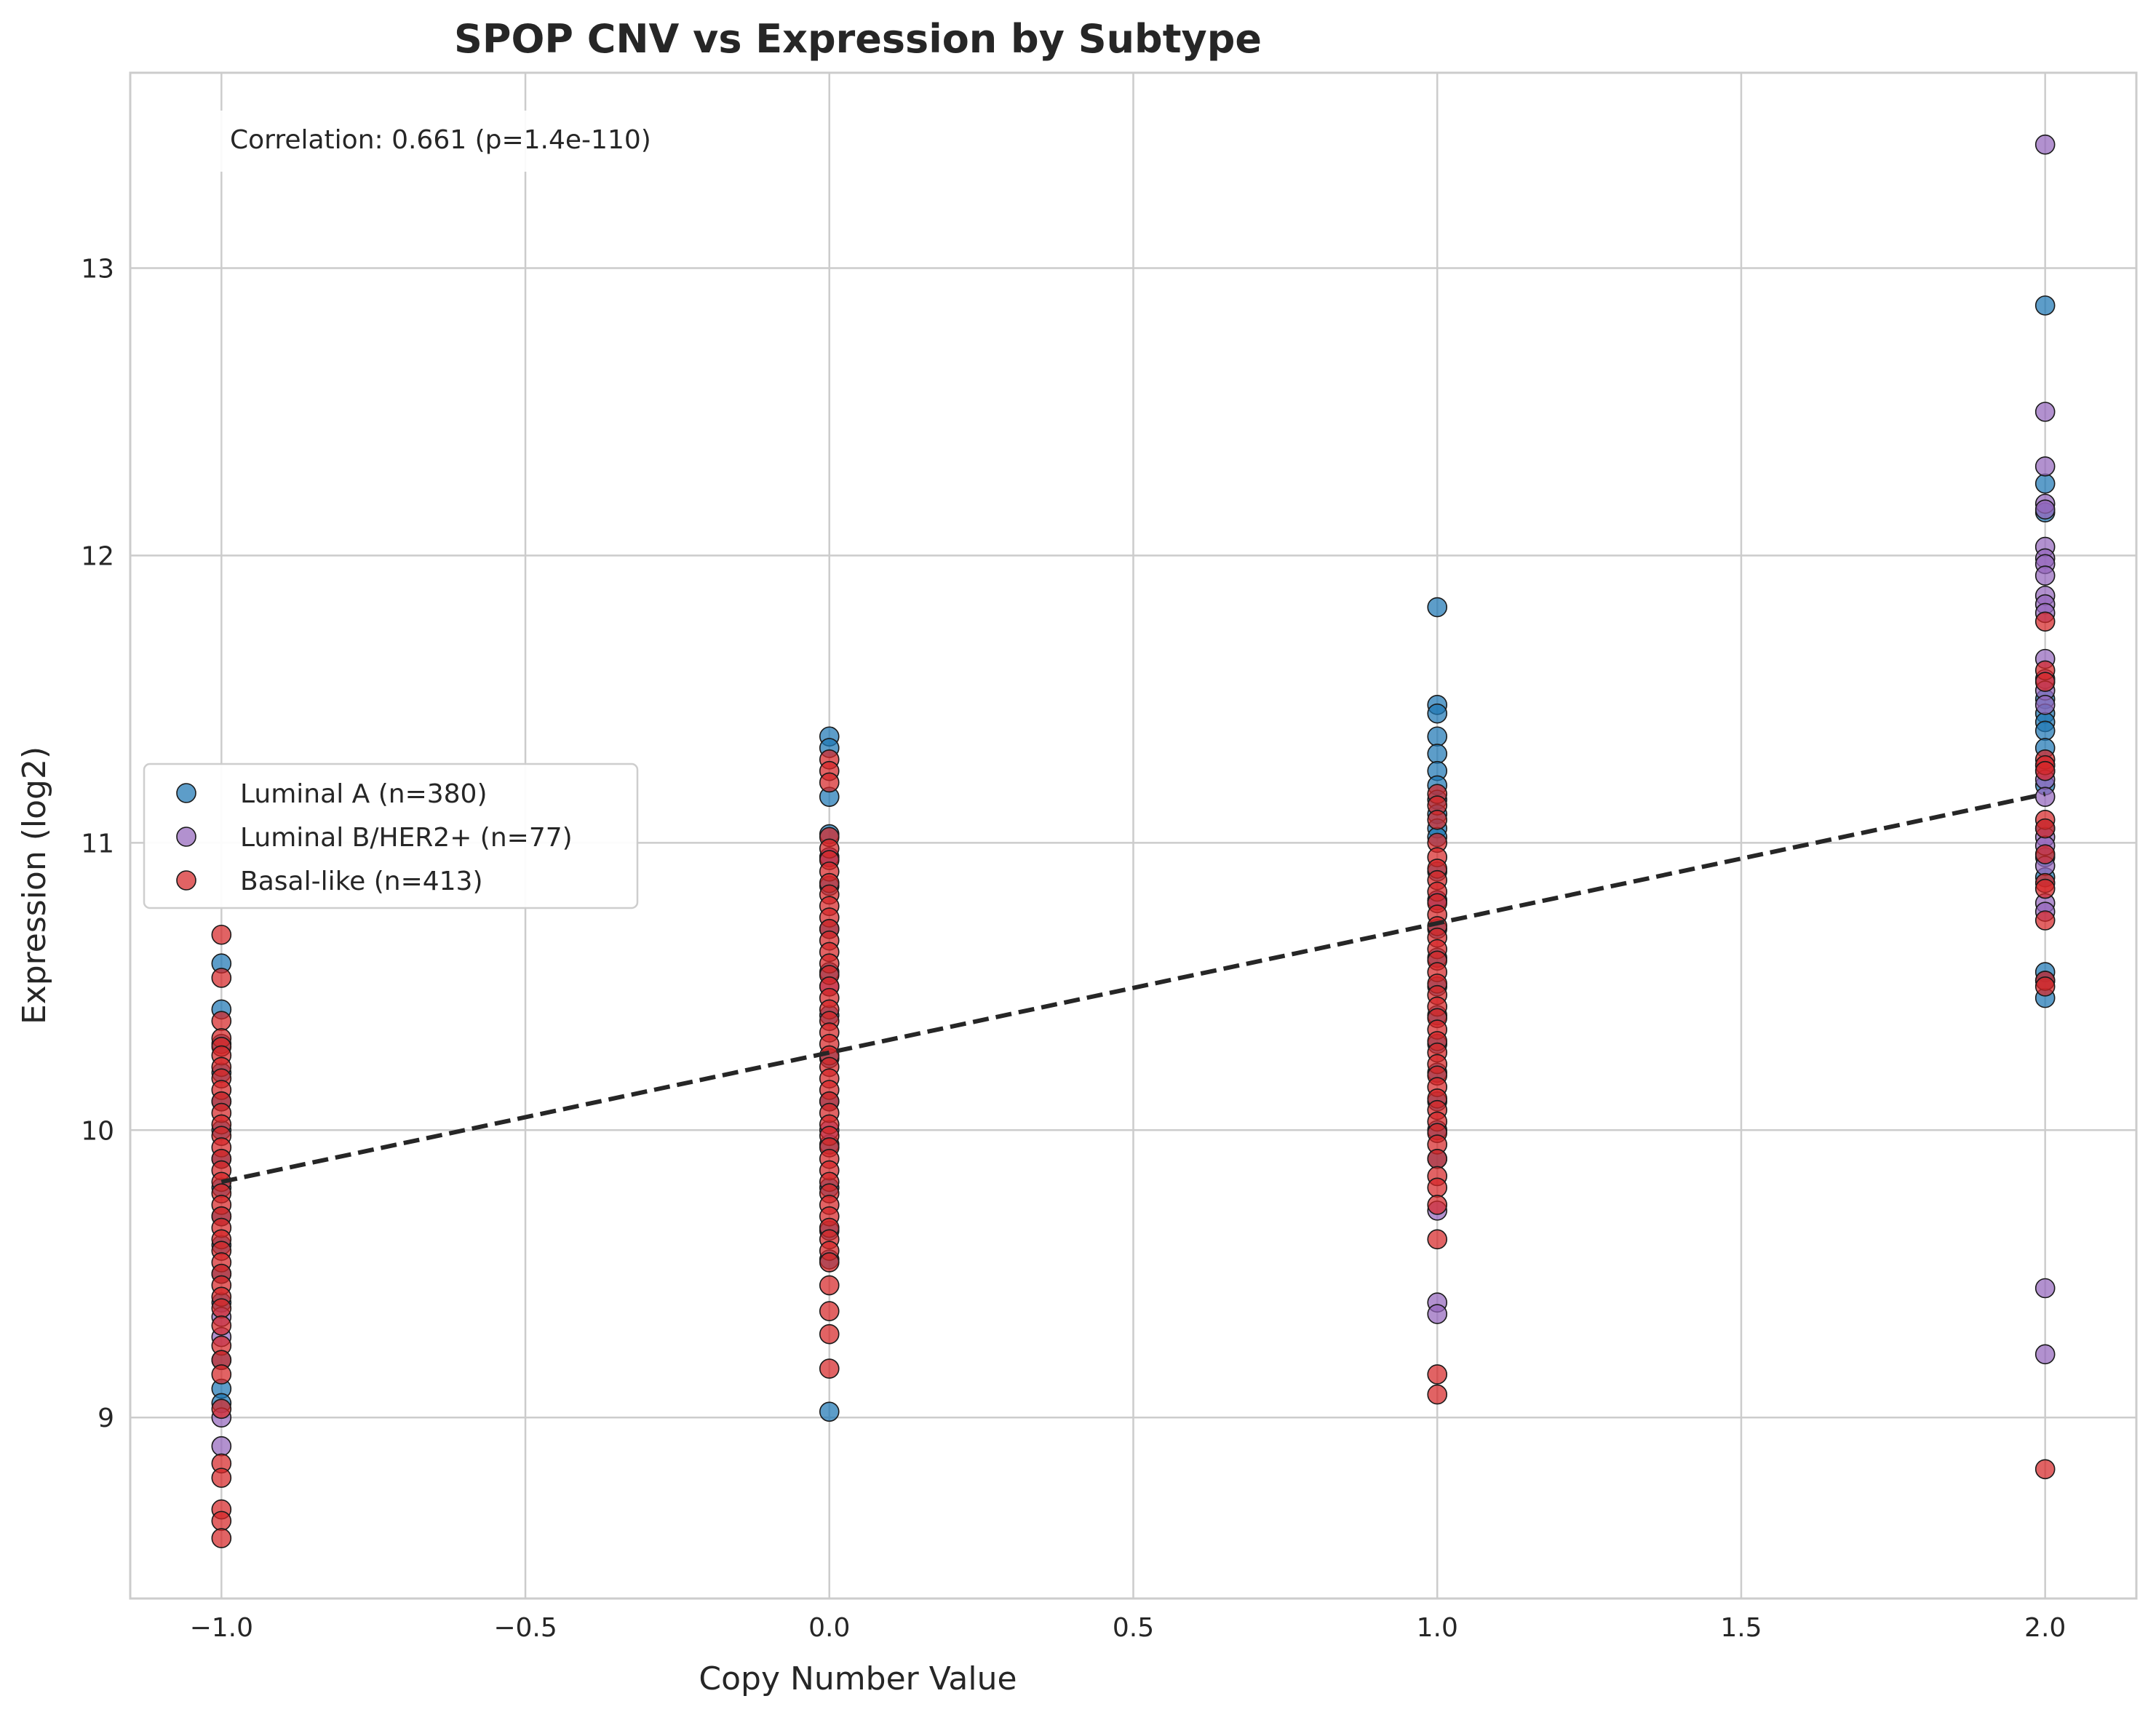 This screenshot has height=1720, width=2156. Describe the element at coordinates (34, 885) in the screenshot. I see `y-axis-label: Expression (log2)` at that location.